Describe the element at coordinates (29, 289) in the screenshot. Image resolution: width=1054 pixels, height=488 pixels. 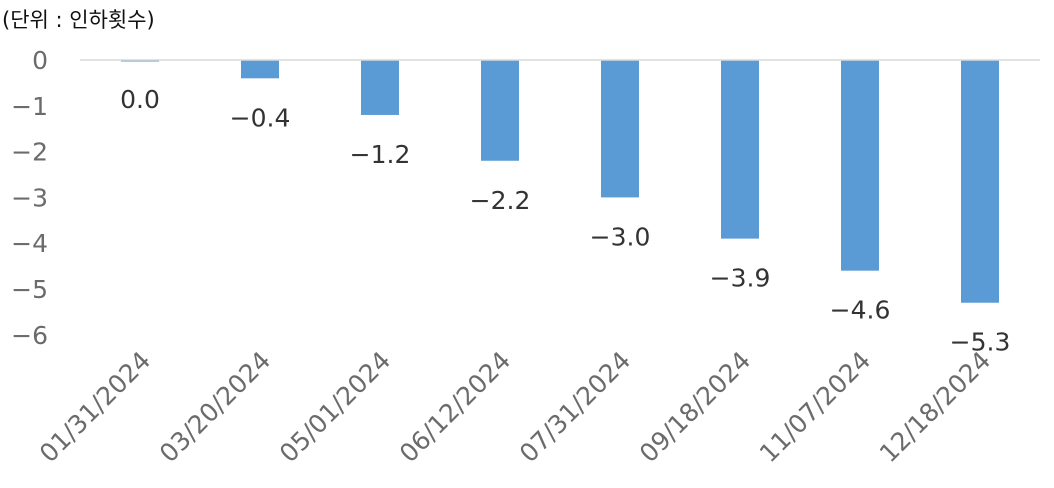
I see `y-tick-label: −5` at that location.